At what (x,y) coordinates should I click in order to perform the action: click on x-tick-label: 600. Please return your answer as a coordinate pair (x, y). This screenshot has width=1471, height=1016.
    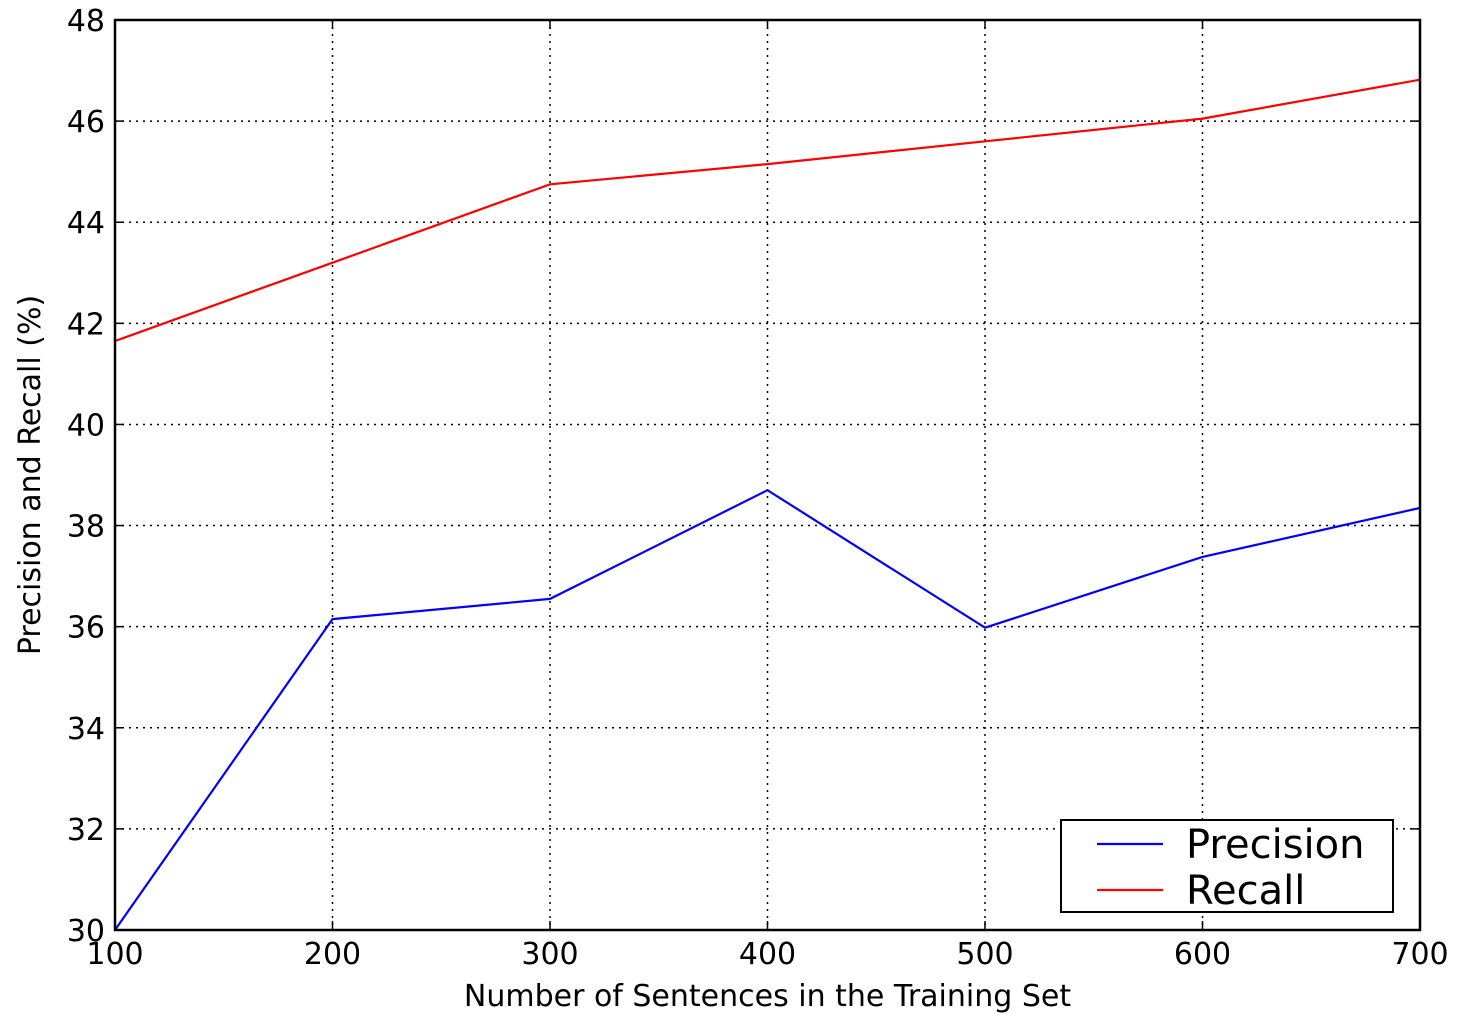
    Looking at the image, I should click on (1202, 954).